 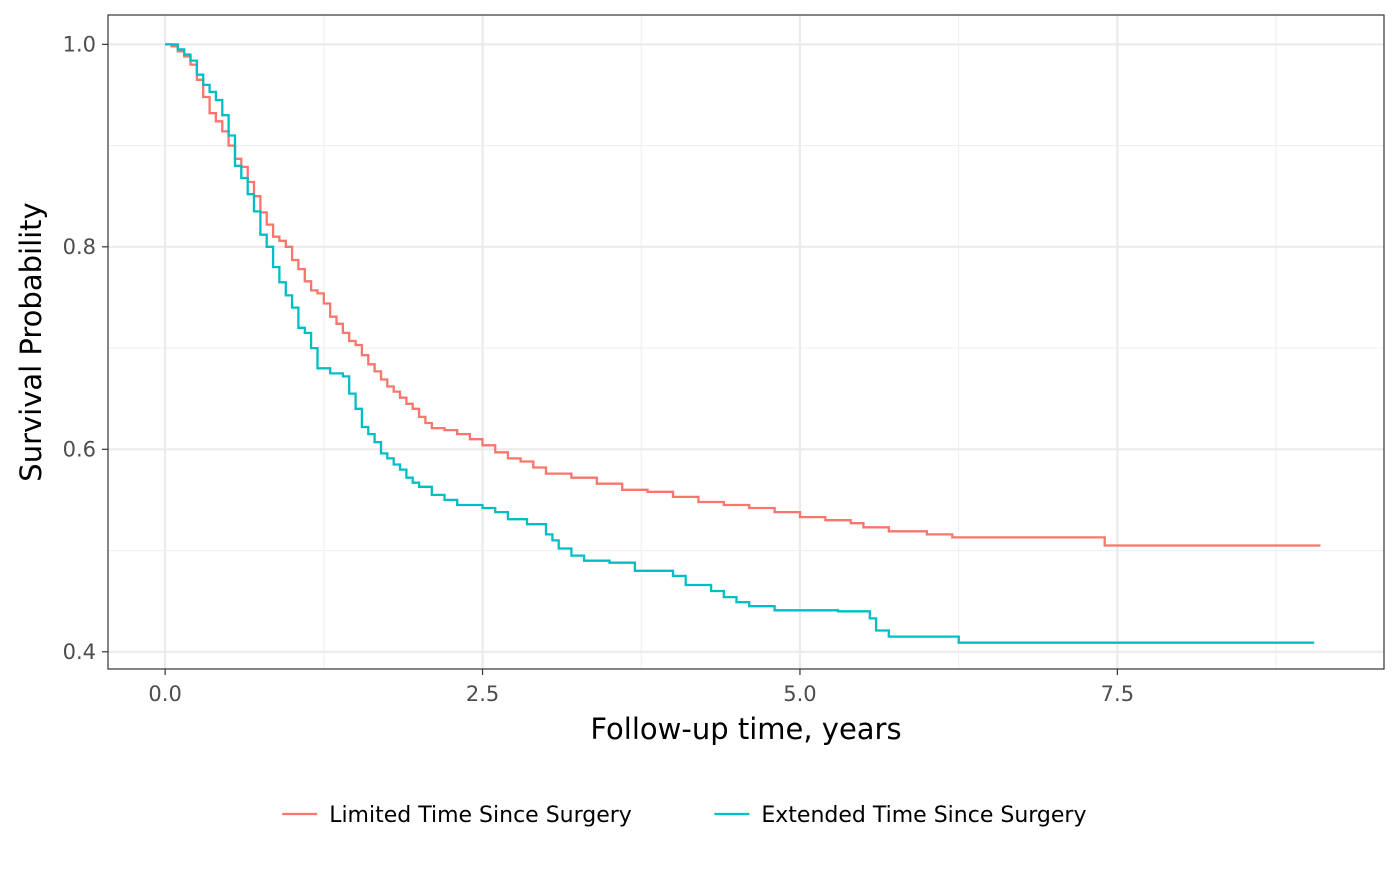 What do you see at coordinates (79, 247) in the screenshot?
I see `y-tick-label: 0.8` at bounding box center [79, 247].